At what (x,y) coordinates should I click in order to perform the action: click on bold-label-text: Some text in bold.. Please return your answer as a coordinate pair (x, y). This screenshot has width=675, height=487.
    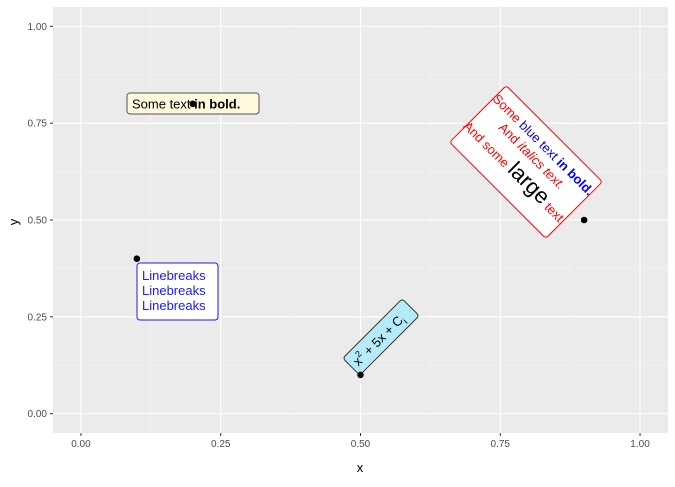
    Looking at the image, I should click on (186, 104).